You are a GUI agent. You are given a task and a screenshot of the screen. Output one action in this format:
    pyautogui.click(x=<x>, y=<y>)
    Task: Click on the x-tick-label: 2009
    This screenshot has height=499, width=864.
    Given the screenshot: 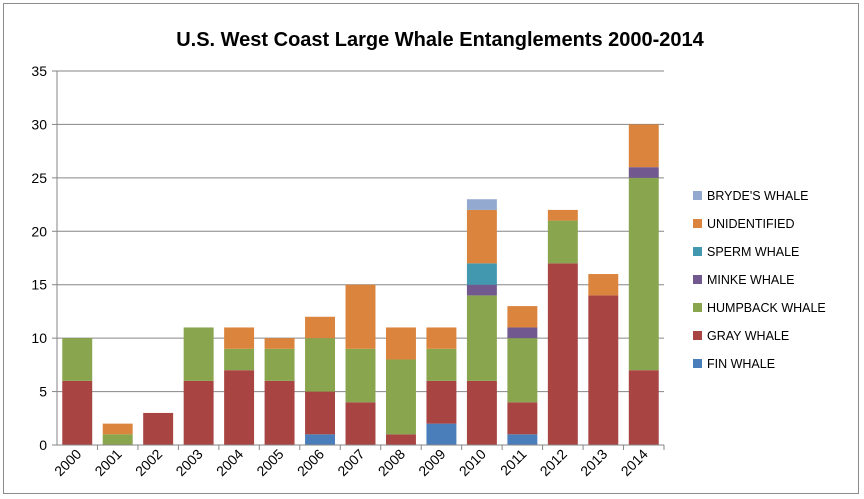 What is the action you would take?
    pyautogui.click(x=431, y=462)
    